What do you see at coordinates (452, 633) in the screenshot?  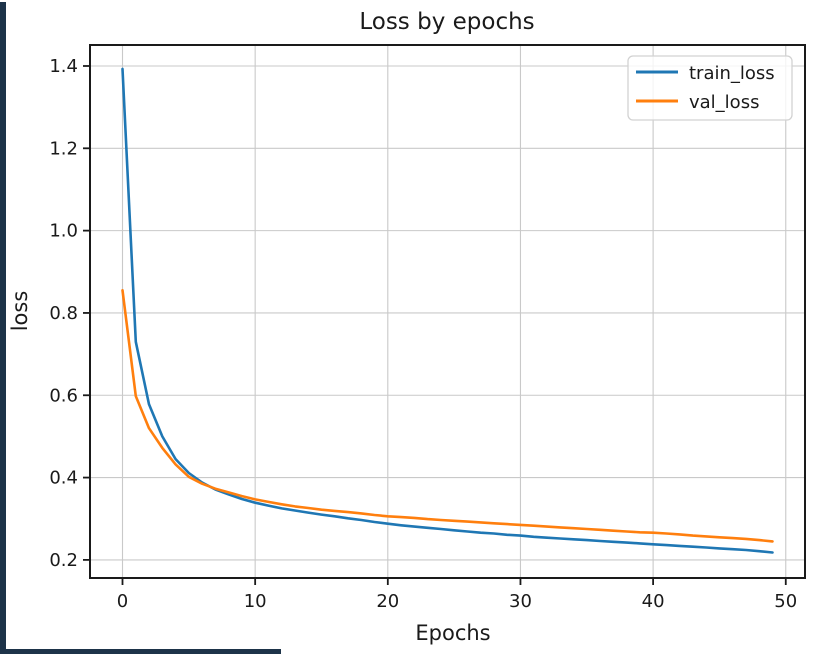 I see `x-axis-label: Epochs` at bounding box center [452, 633].